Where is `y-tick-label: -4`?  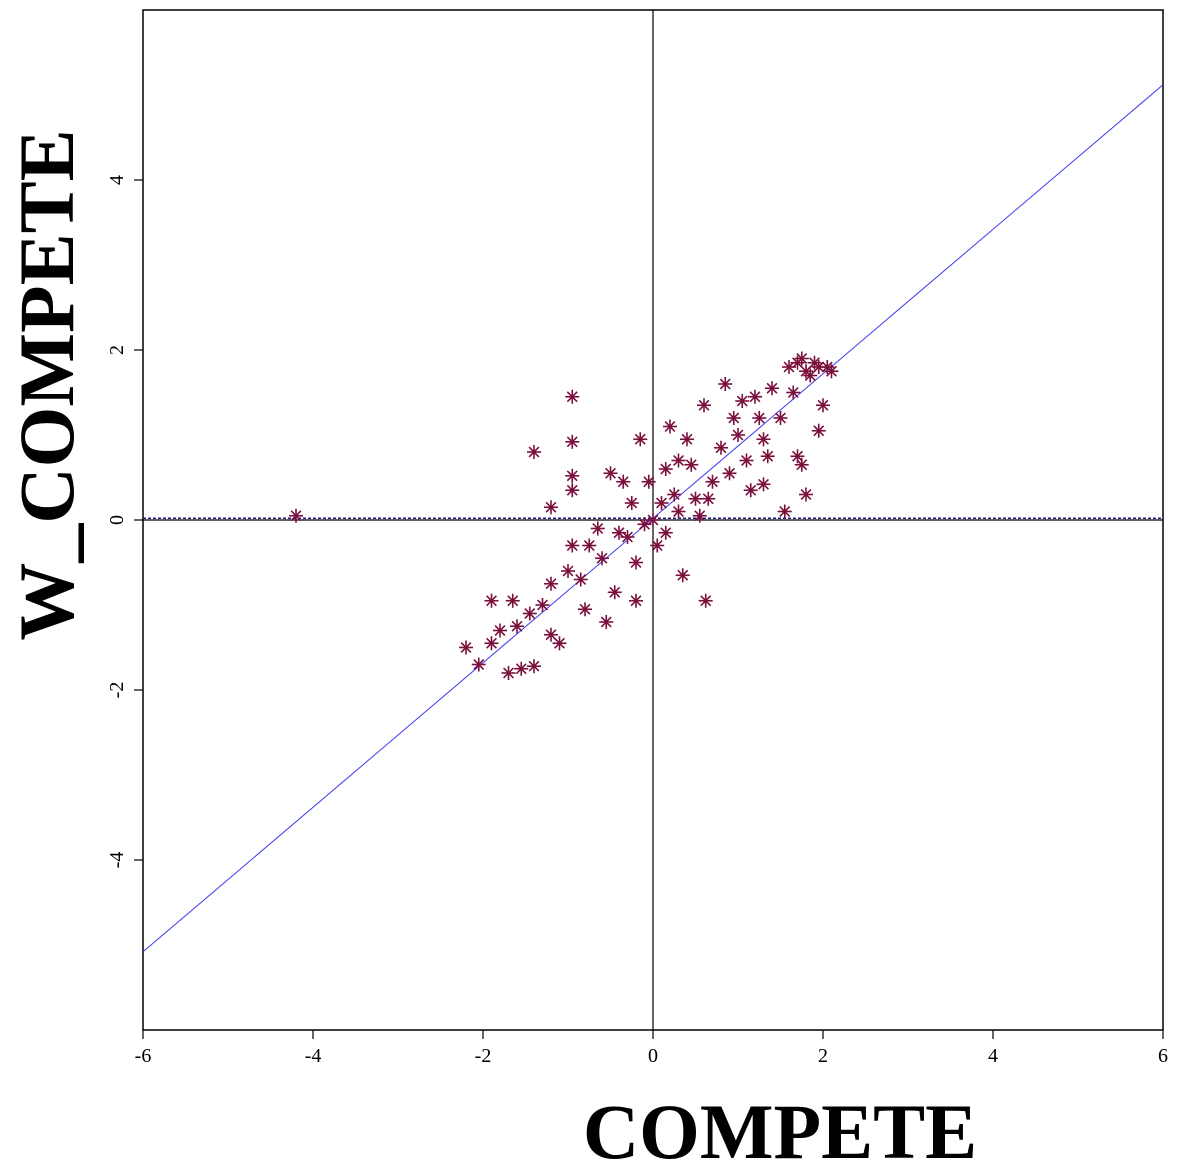
y-tick-label: -4 is located at coordinates (117, 860).